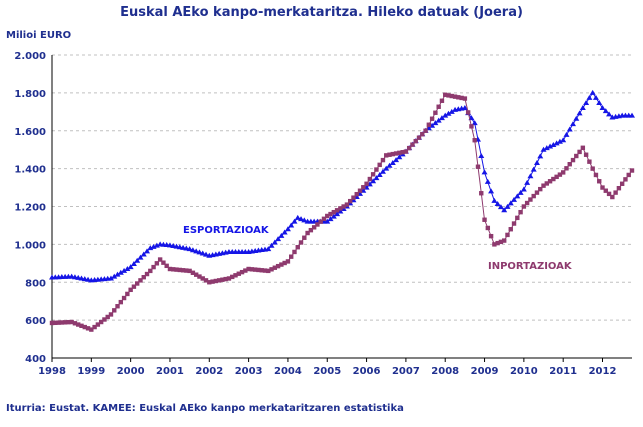 The height and width of the screenshot is (427, 643). Describe the element at coordinates (367, 371) in the screenshot. I see `x-tick-label: 2006` at that location.